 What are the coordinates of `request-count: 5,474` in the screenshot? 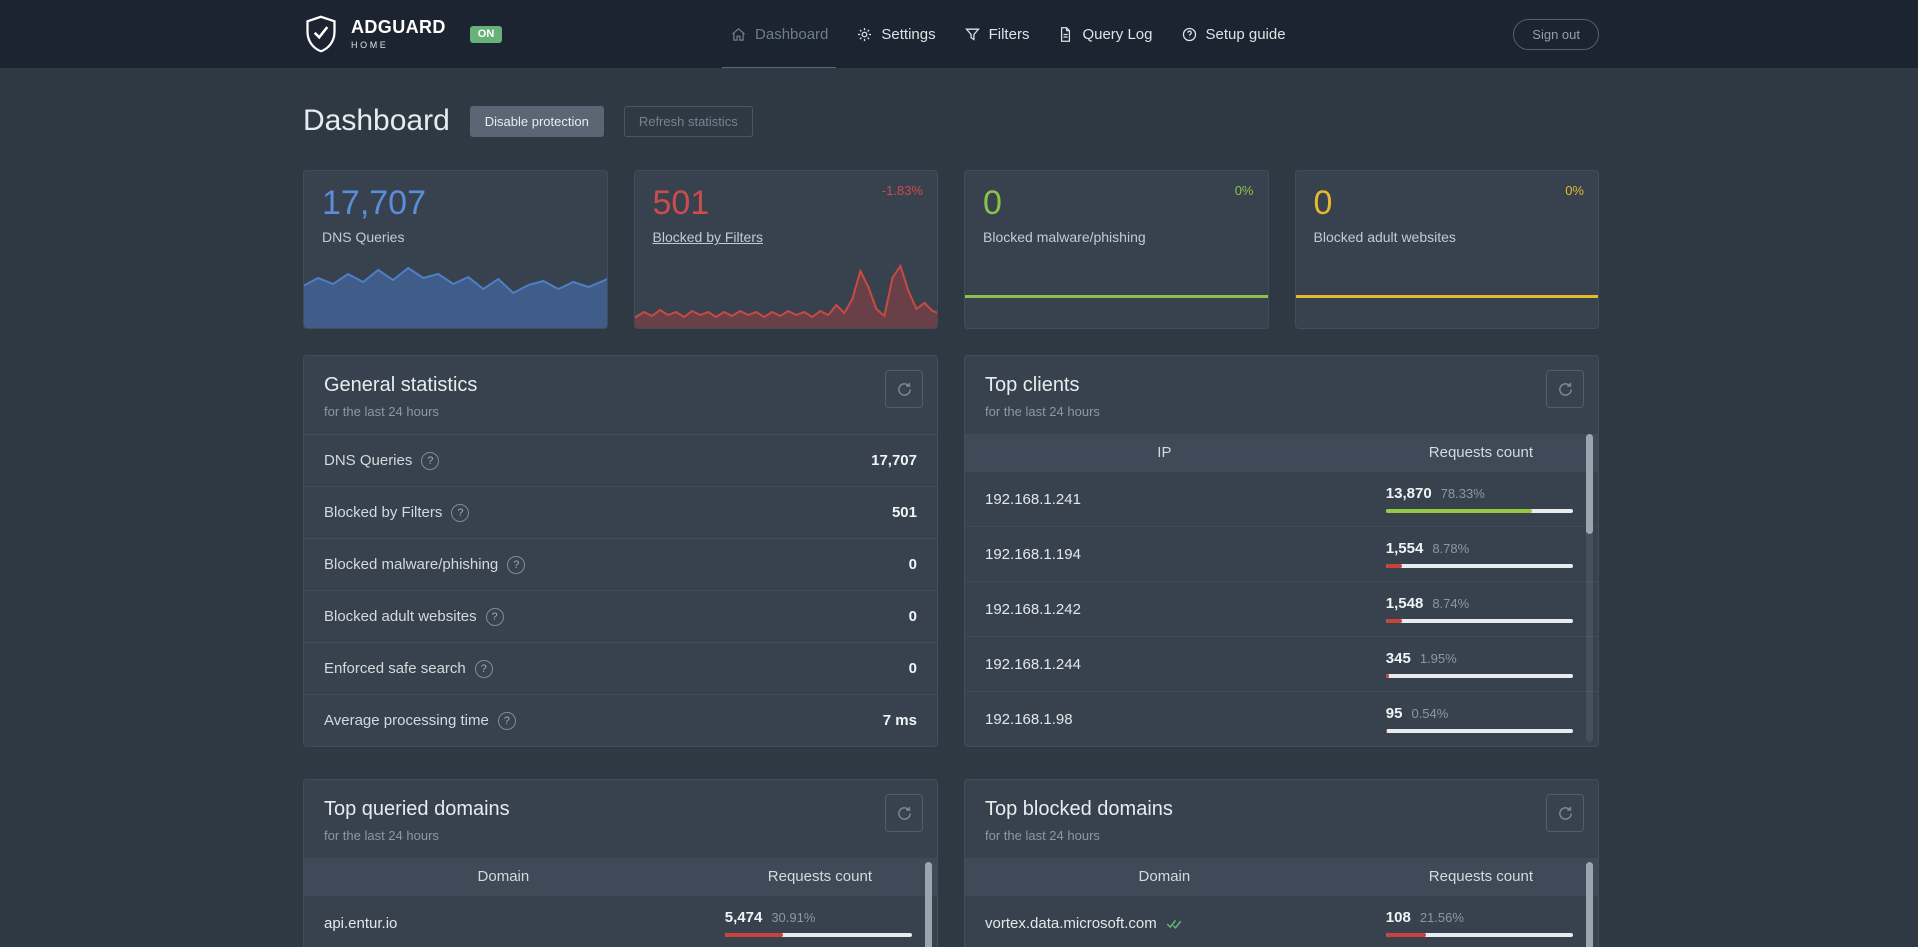 It's located at (743, 917).